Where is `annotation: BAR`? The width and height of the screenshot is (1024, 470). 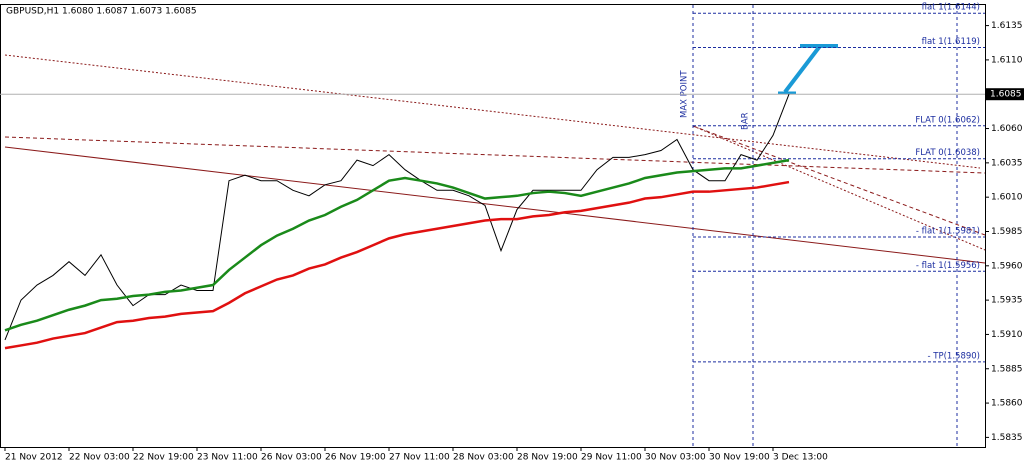 annotation: BAR is located at coordinates (746, 121).